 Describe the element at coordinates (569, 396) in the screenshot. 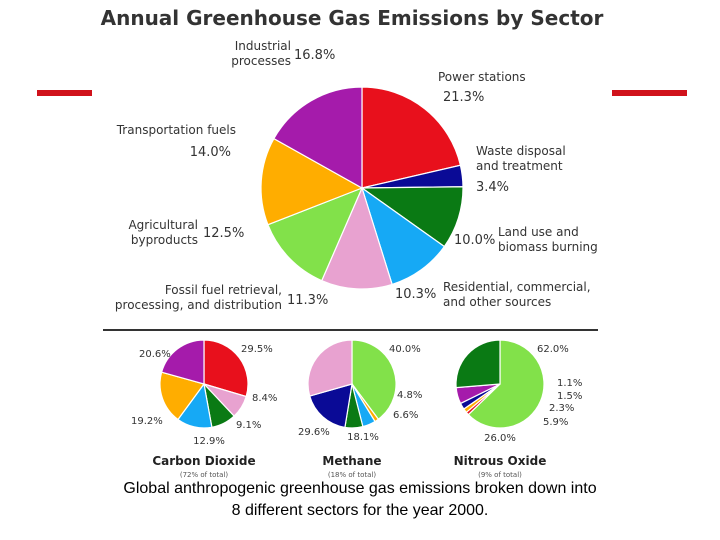

I see `n2o-value-2: 1.5%` at that location.